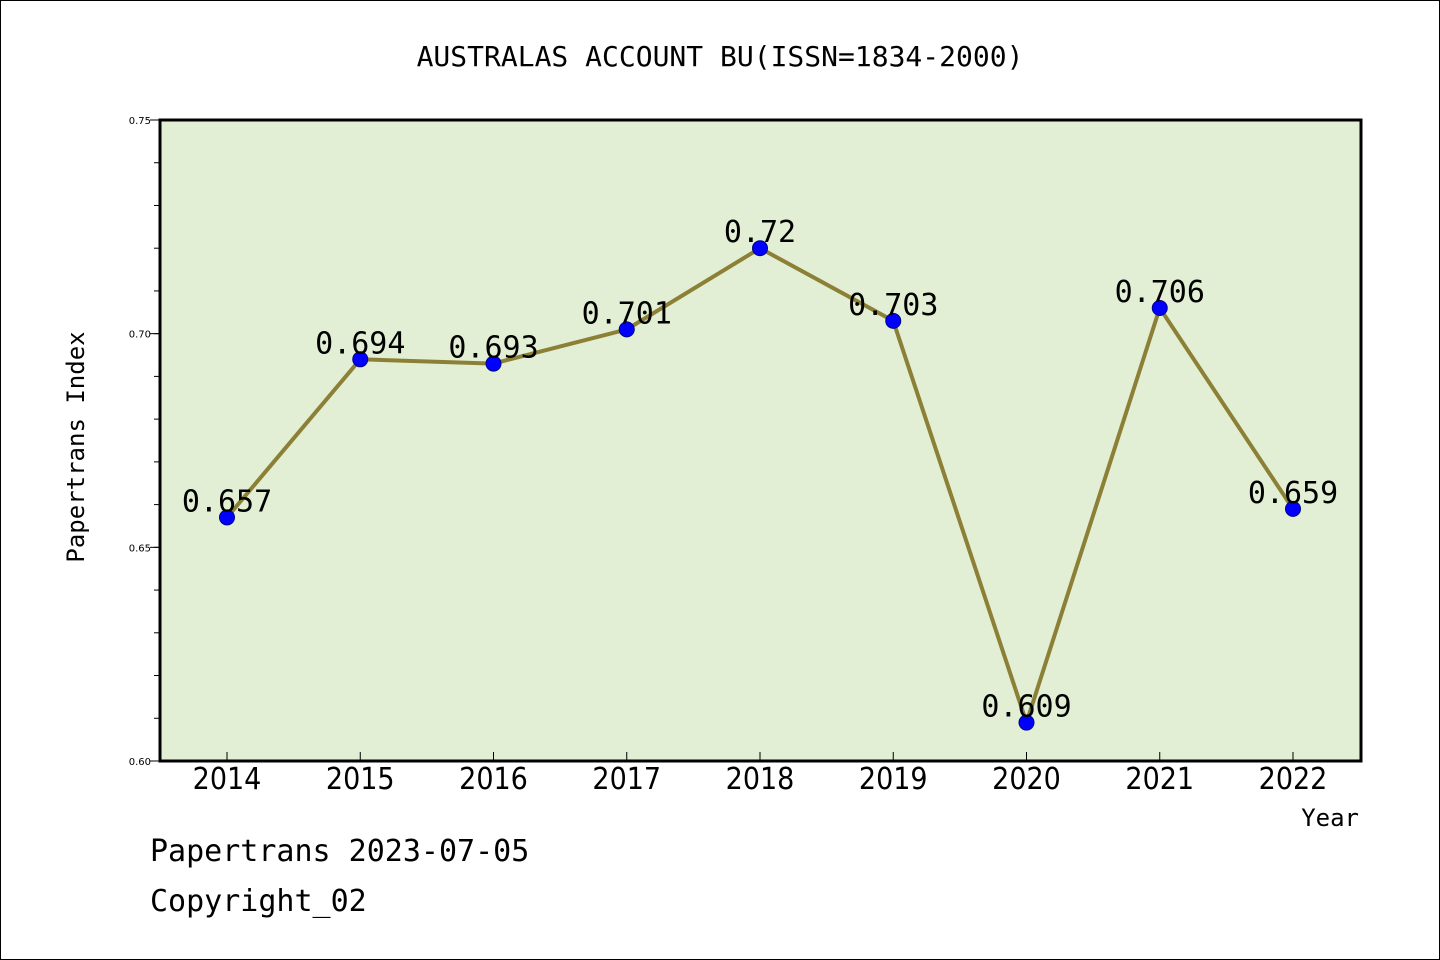 The width and height of the screenshot is (1440, 960). What do you see at coordinates (626, 779) in the screenshot?
I see `x-tick-label: 2017` at bounding box center [626, 779].